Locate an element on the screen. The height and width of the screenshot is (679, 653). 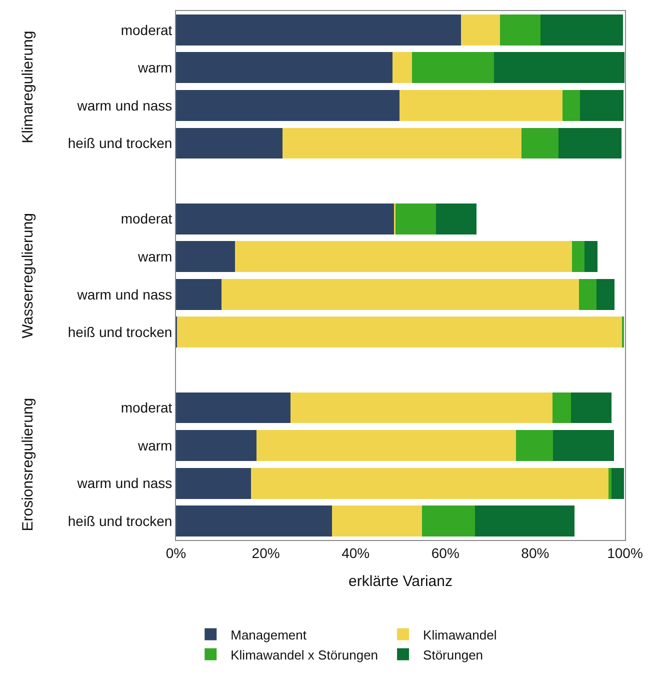
legend-label: Klimawandel is located at coordinates (460, 634).